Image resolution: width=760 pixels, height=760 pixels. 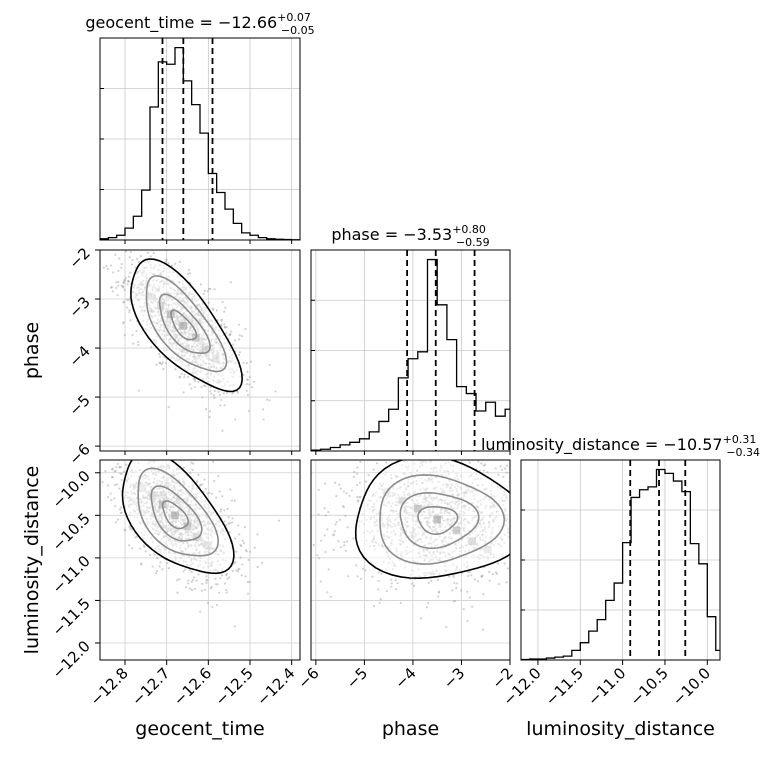 What do you see at coordinates (192, 686) in the screenshot?
I see `x-tick-label: −12.6` at bounding box center [192, 686].